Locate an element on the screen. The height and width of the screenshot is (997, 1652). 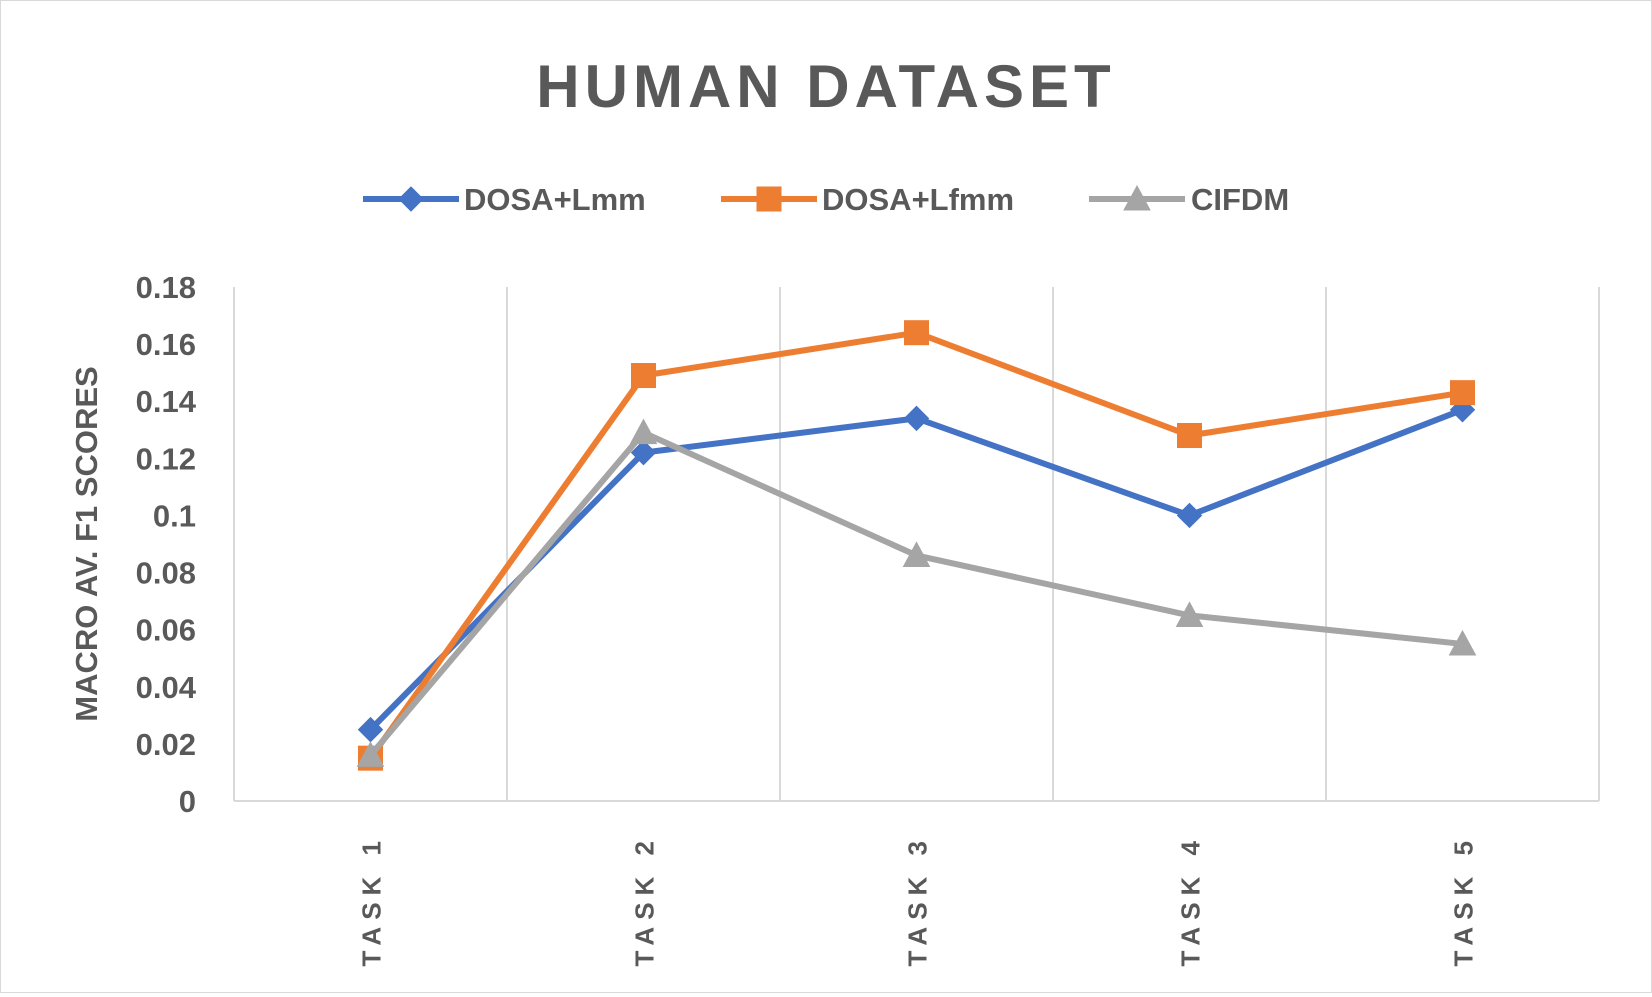
legend-item: DOSA+Lmm is located at coordinates (504, 199).